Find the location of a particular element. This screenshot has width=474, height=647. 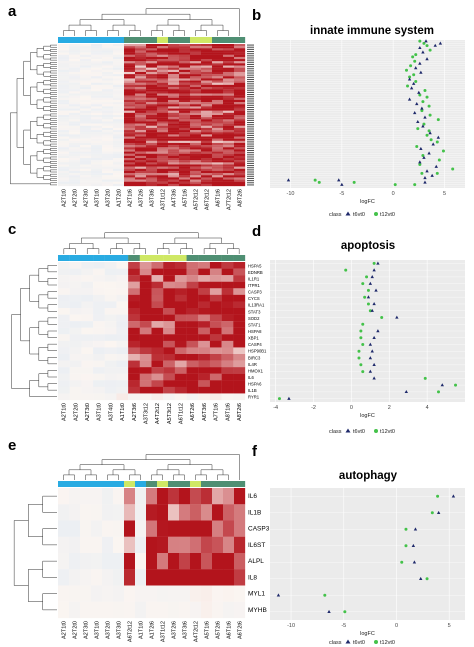

class-bar-segment is located at coordinates (169, 258).